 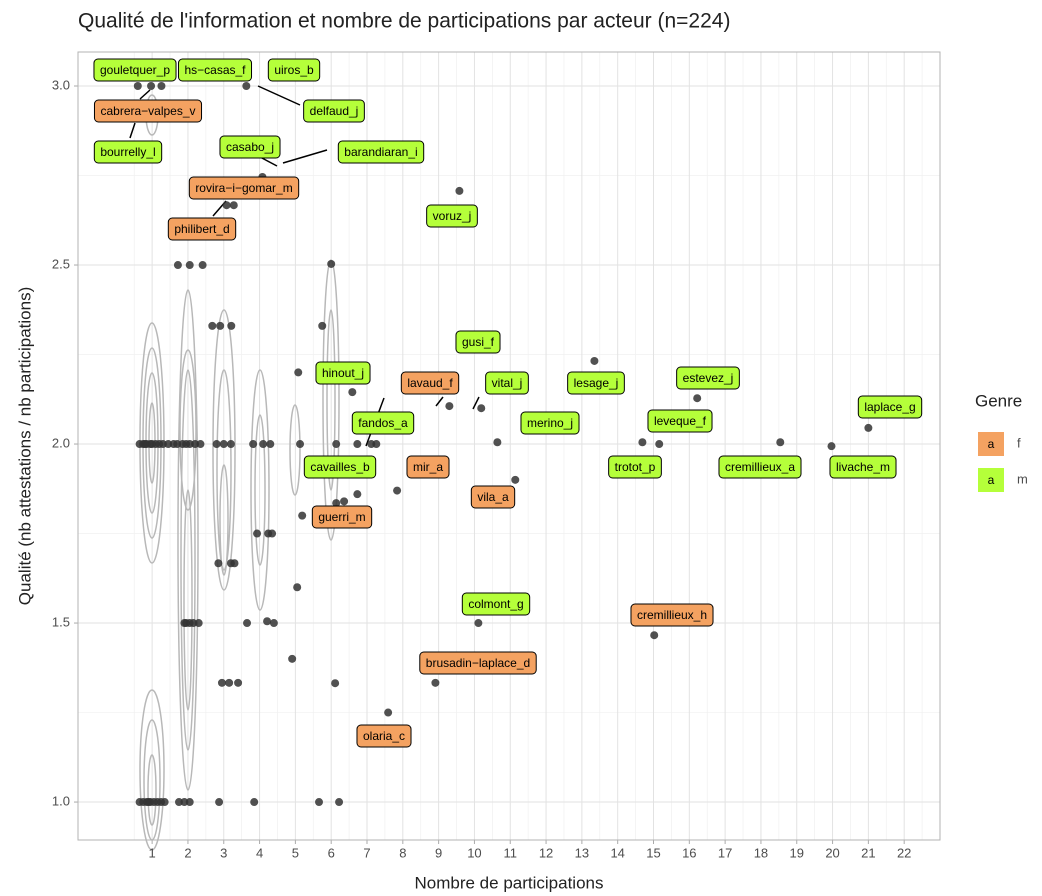 I want to click on label-text: delfaud_j, so click(x=334, y=111).